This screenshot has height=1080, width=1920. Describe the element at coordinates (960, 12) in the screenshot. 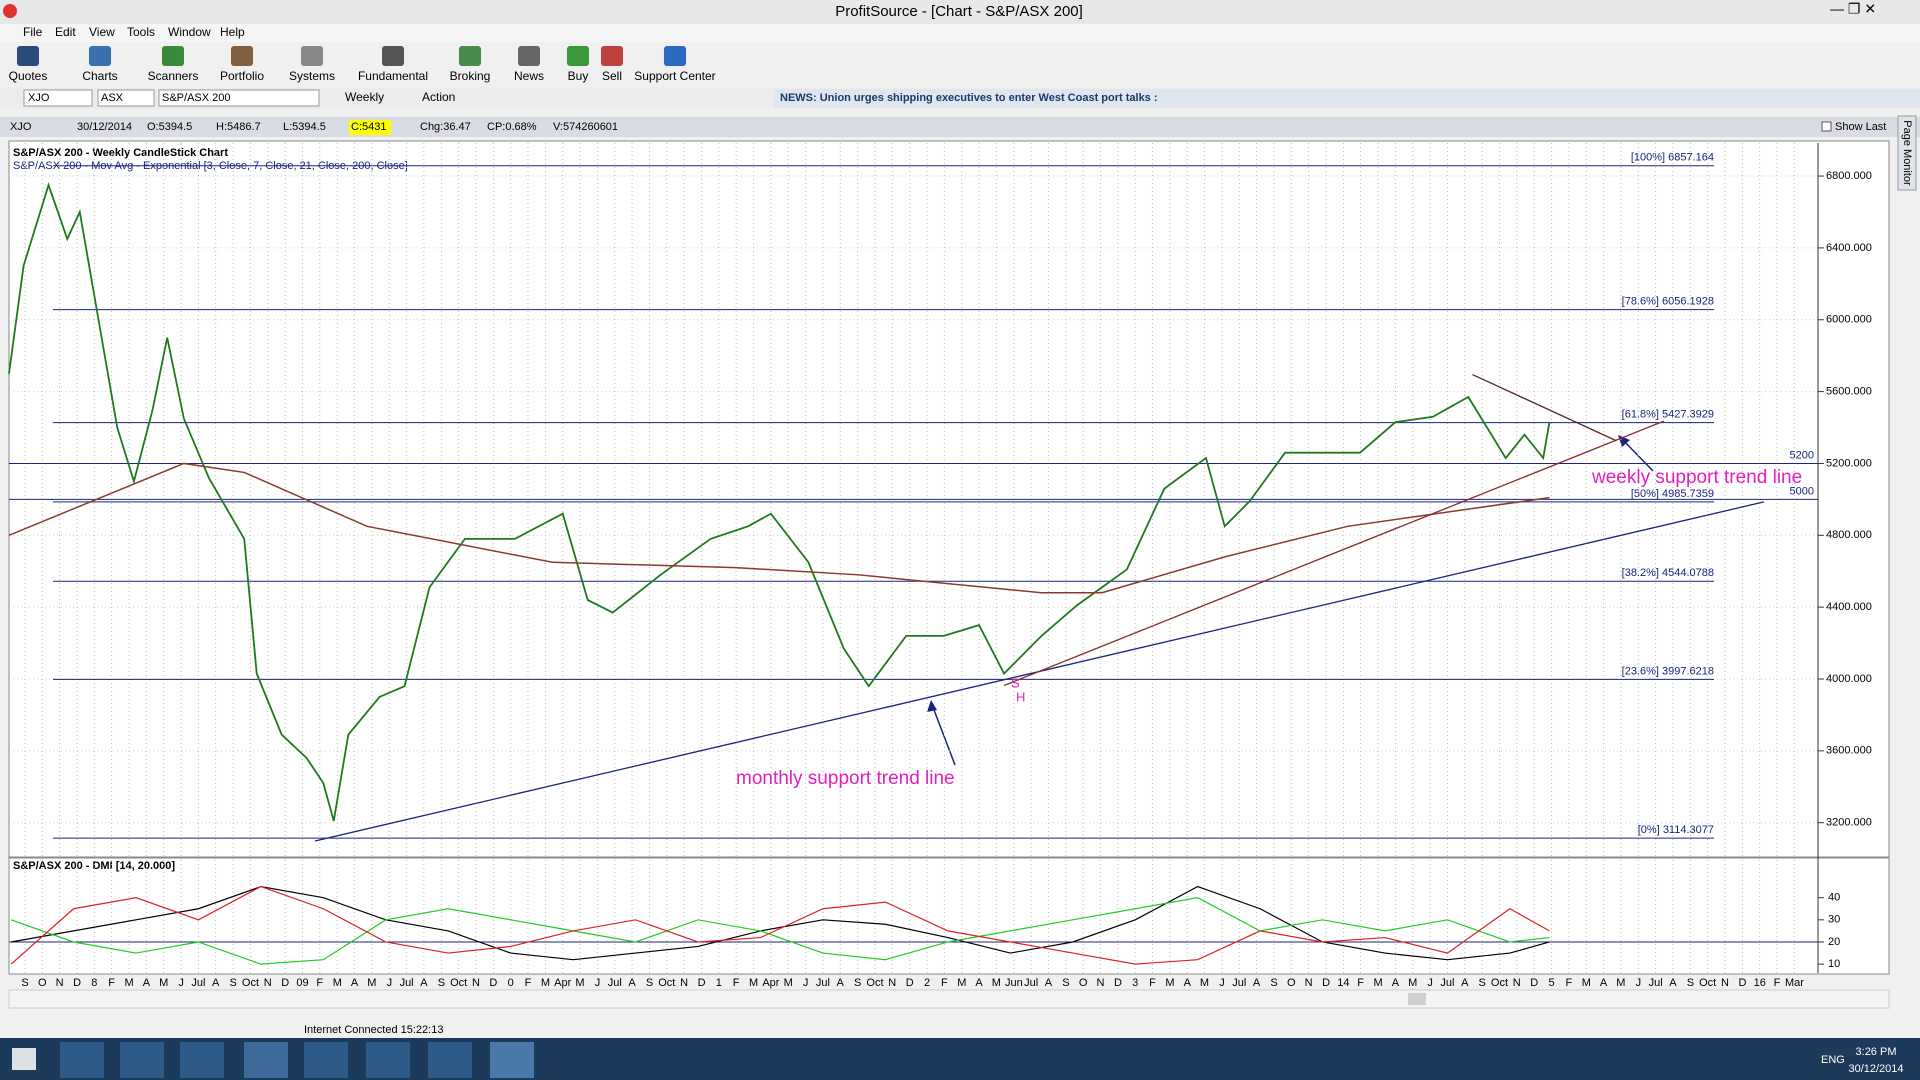

I see `title-bar` at that location.